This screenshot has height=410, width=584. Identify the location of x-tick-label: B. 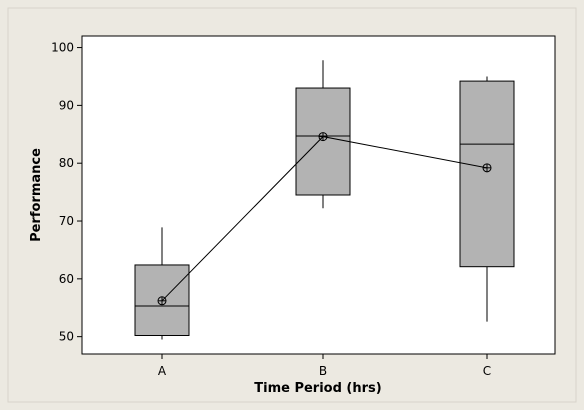
(323, 371).